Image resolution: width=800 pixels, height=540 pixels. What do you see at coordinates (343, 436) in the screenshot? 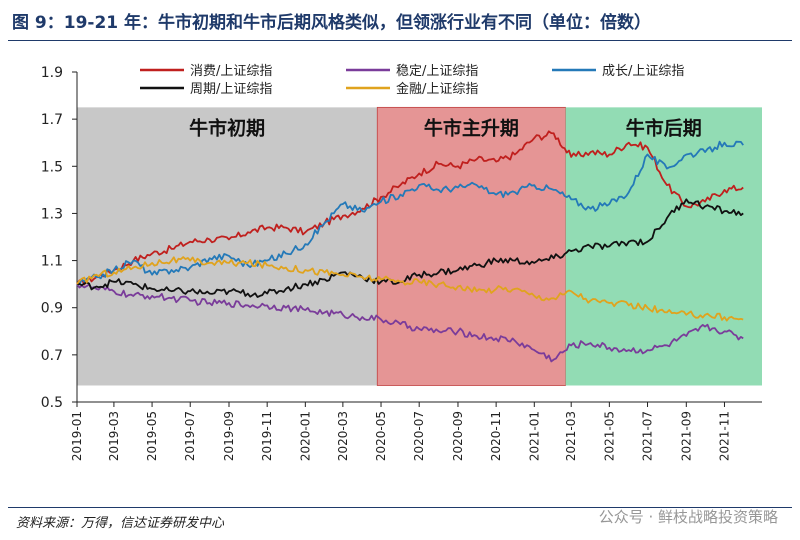
I see `x-tick-label: 2020-03` at bounding box center [343, 436].